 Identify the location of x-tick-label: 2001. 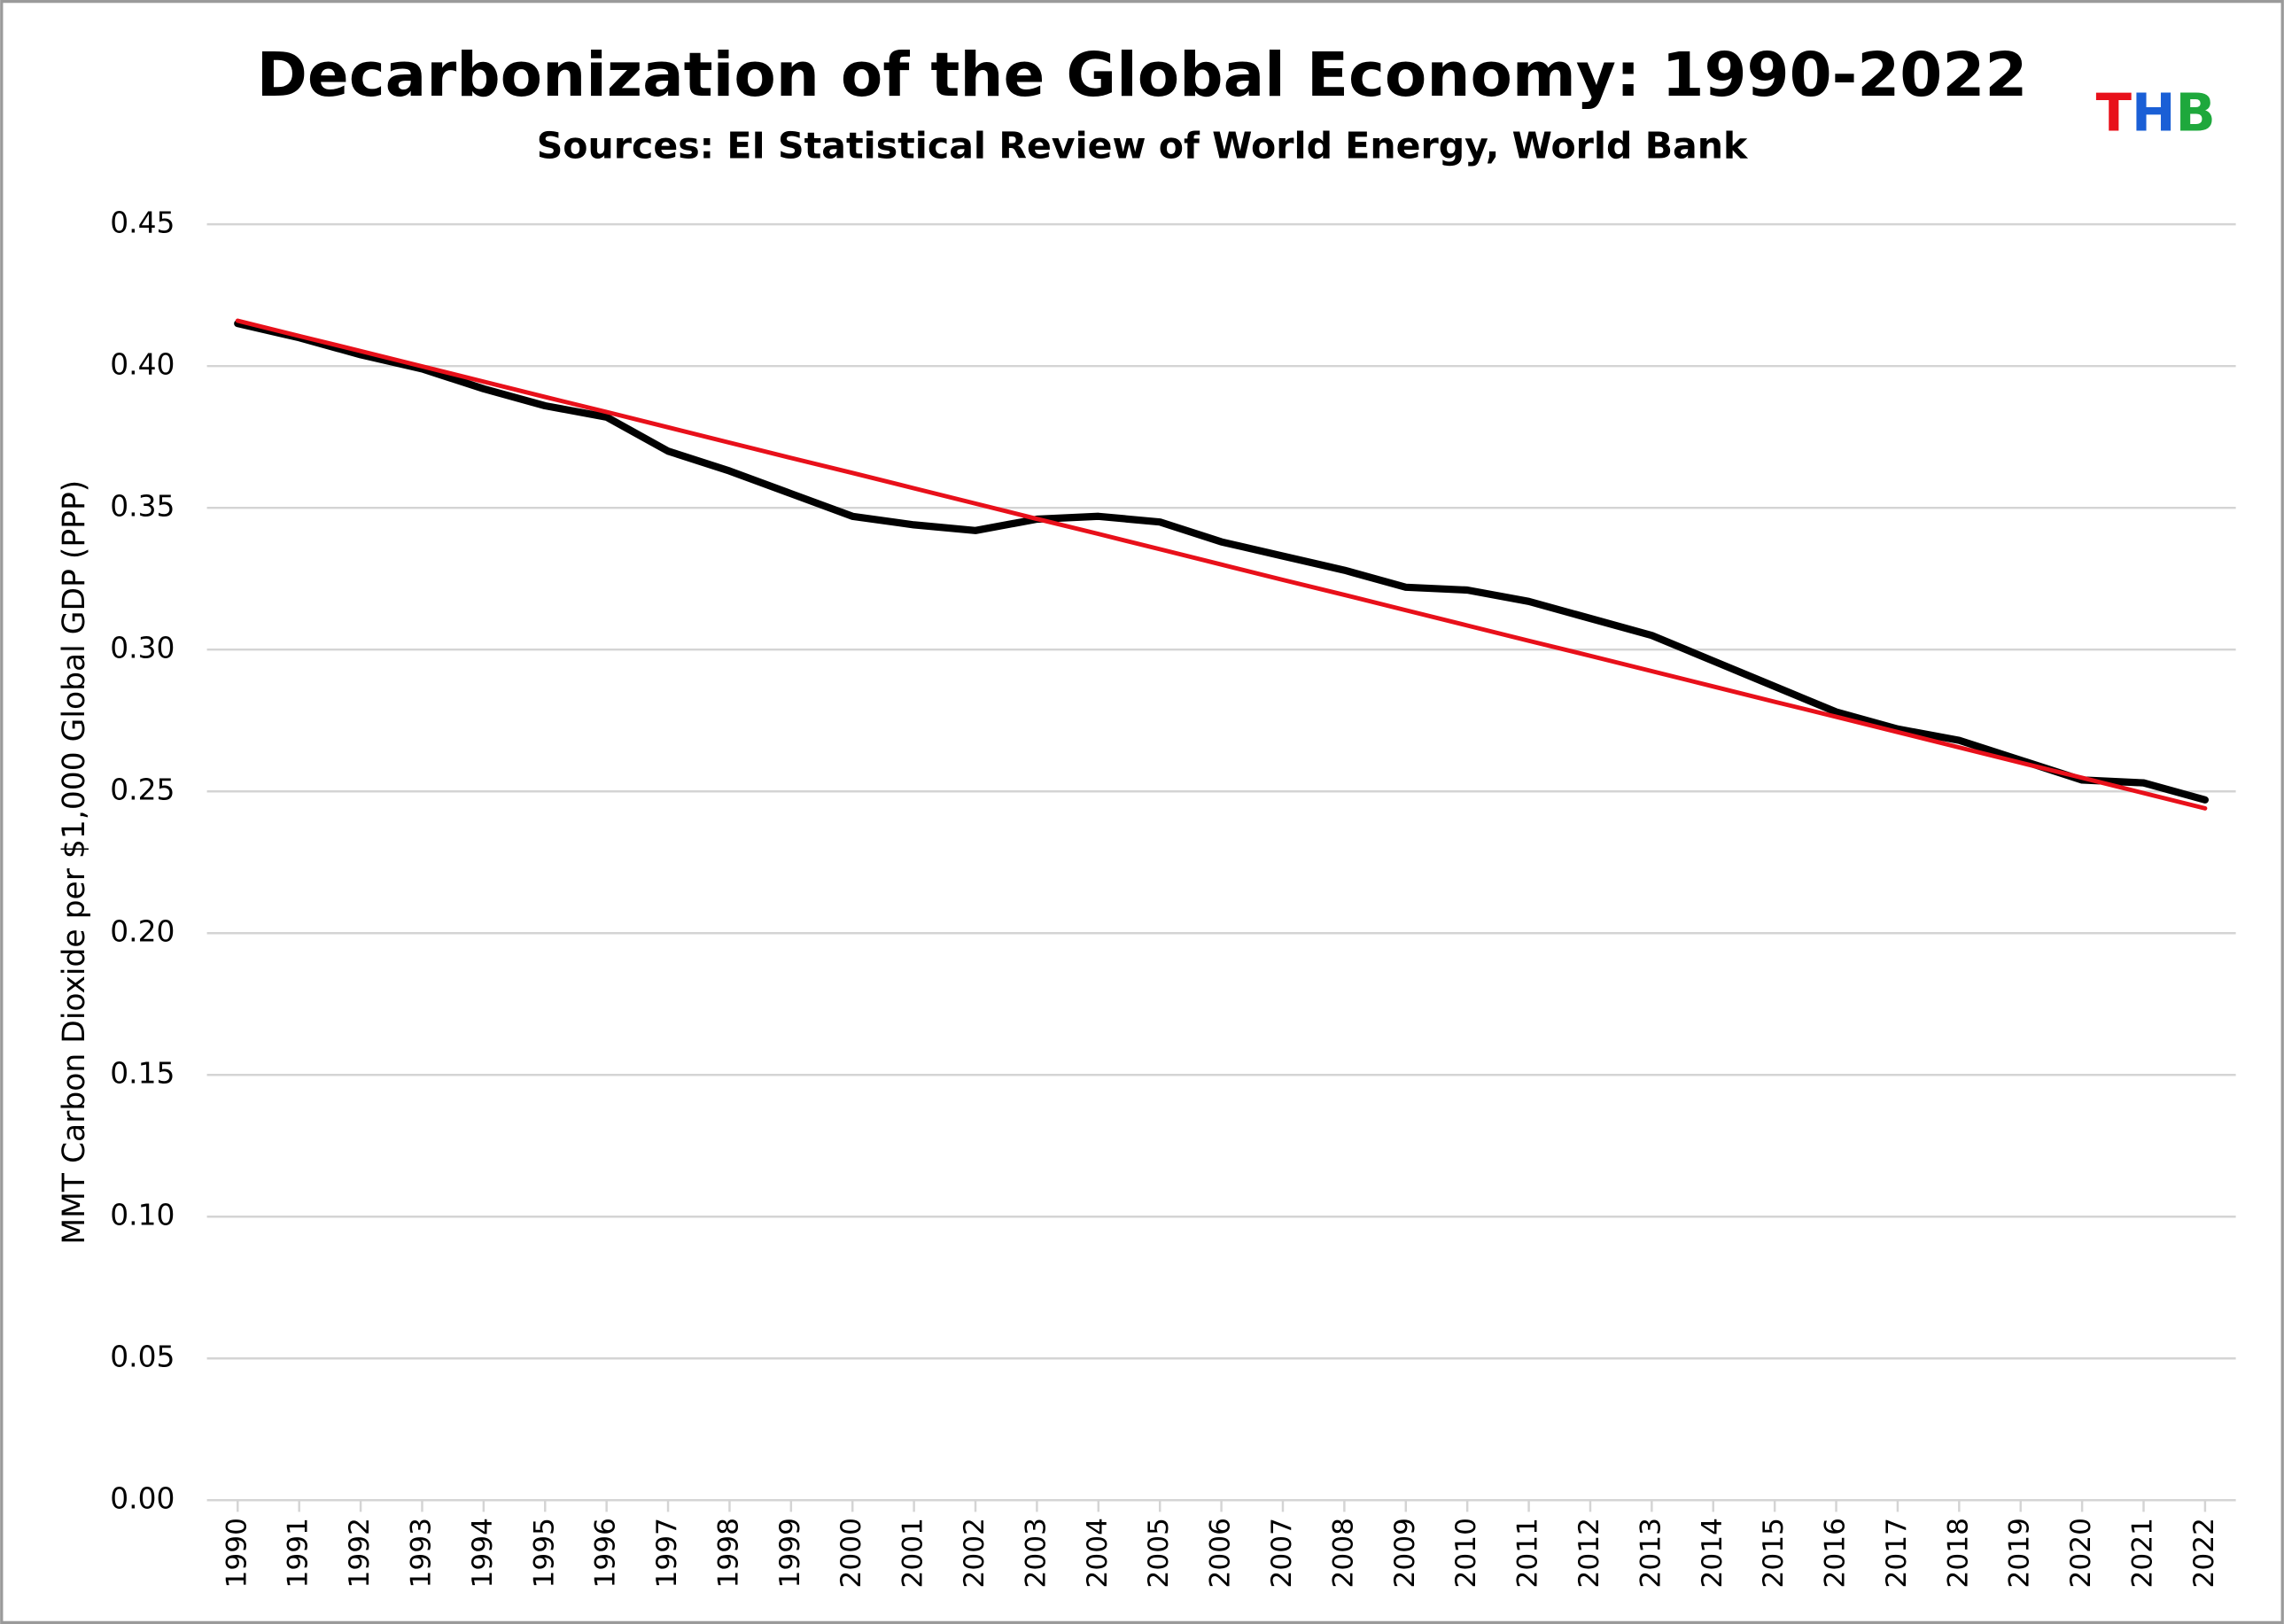
(913, 1553).